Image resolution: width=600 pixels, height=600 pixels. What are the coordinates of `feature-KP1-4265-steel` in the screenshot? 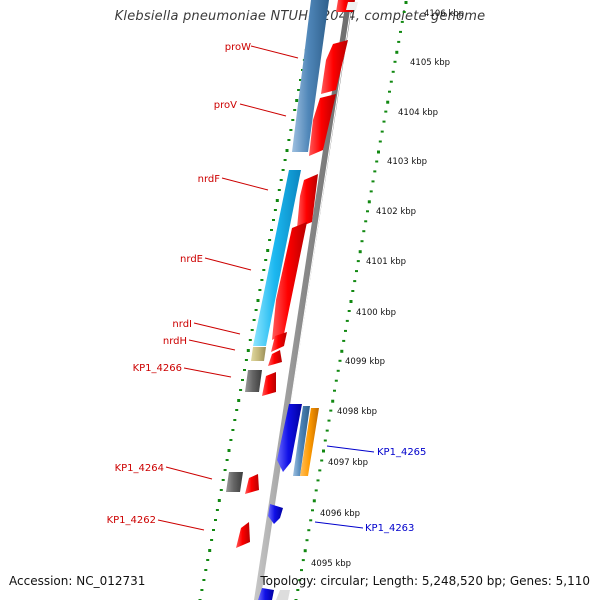 It's located at (301, 441).